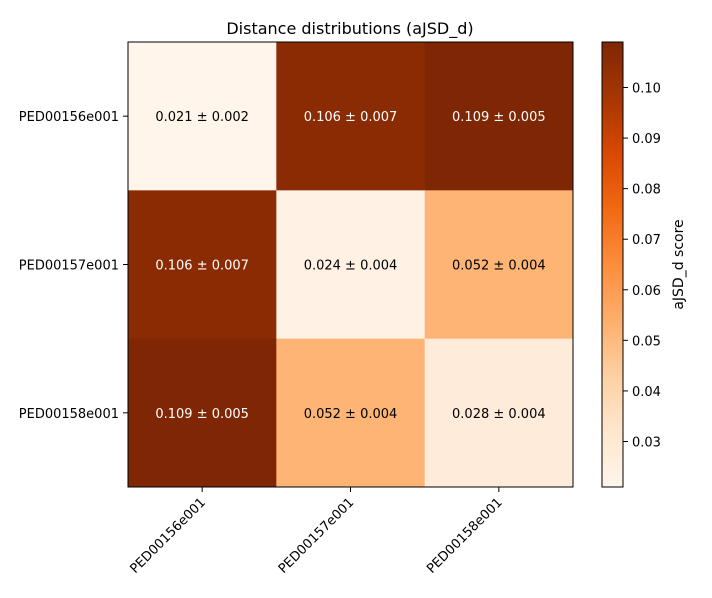 This screenshot has width=712, height=598. I want to click on y-tick-label: PED00157e001, so click(69, 266).